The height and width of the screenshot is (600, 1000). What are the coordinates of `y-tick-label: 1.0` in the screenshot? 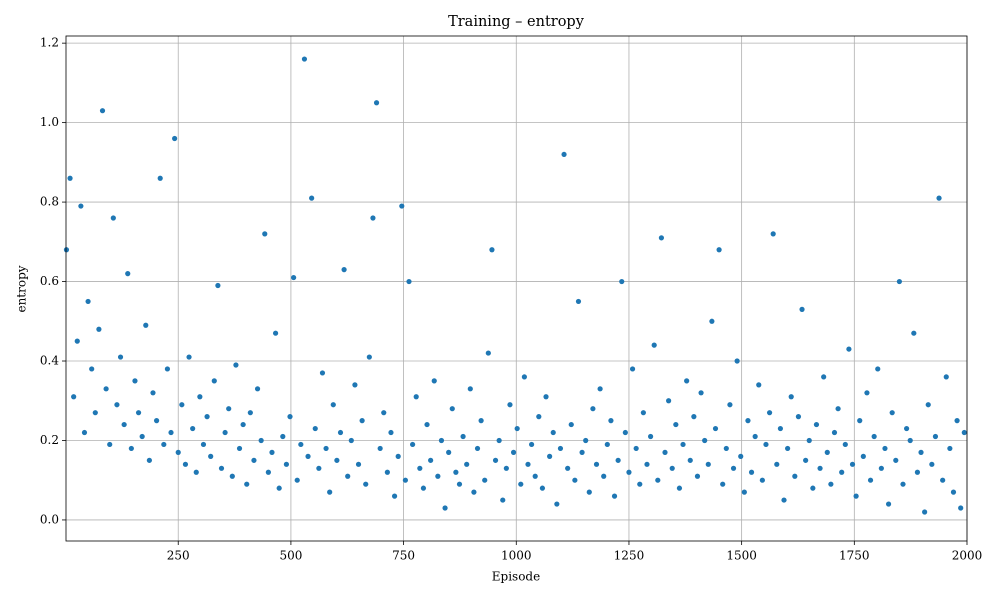 It's located at (49, 122).